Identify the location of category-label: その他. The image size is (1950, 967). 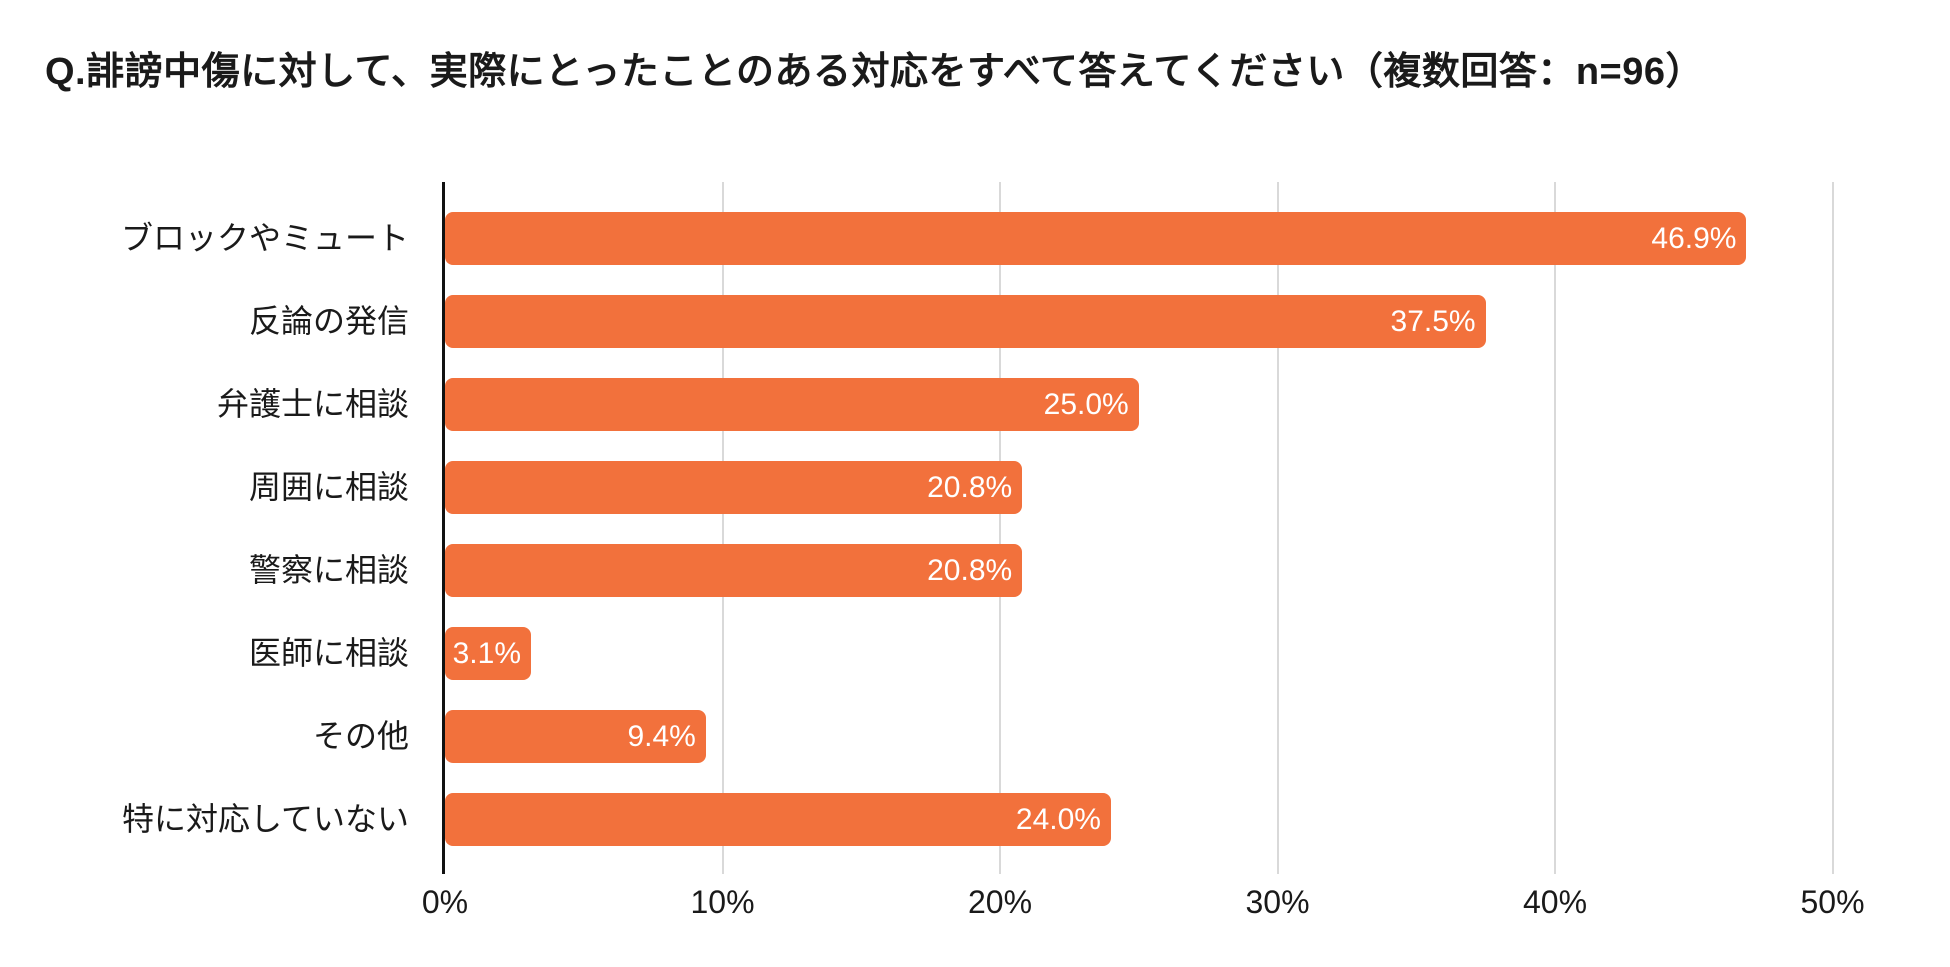
(360, 736).